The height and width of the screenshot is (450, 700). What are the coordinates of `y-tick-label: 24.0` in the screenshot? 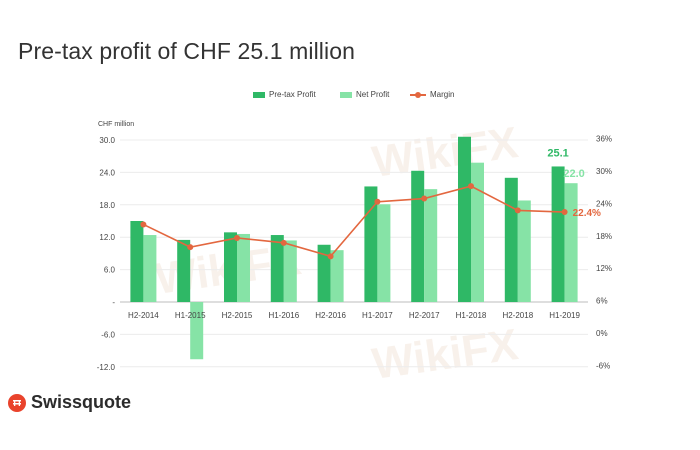 It's located at (107, 172).